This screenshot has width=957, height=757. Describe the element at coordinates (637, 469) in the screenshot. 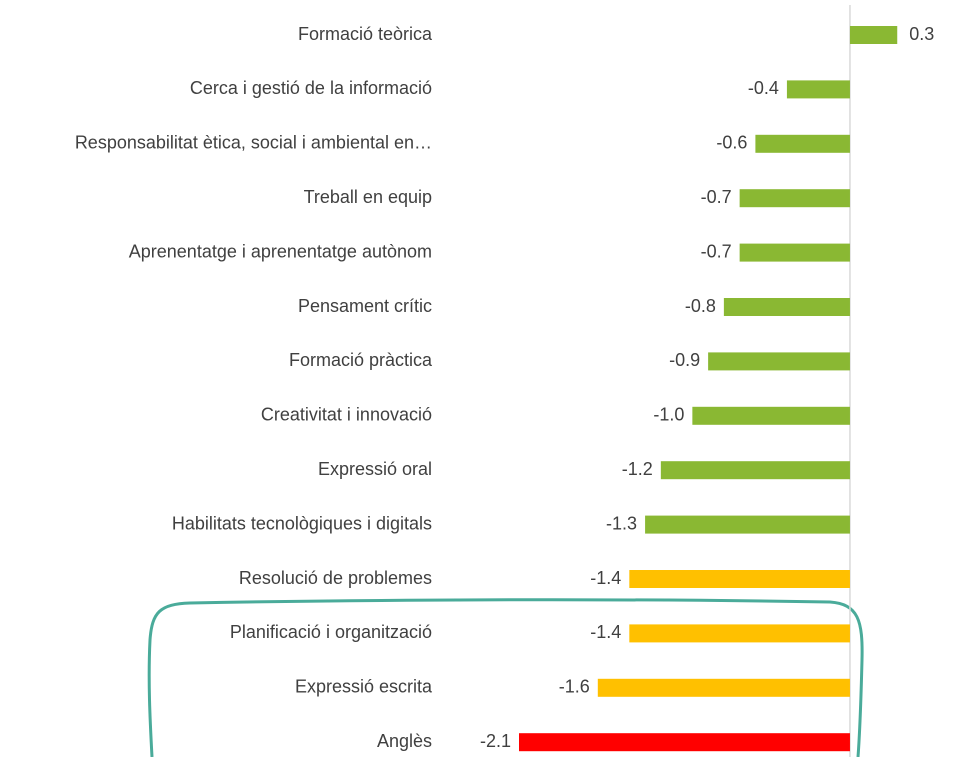

I see `value-label: -1.2` at that location.